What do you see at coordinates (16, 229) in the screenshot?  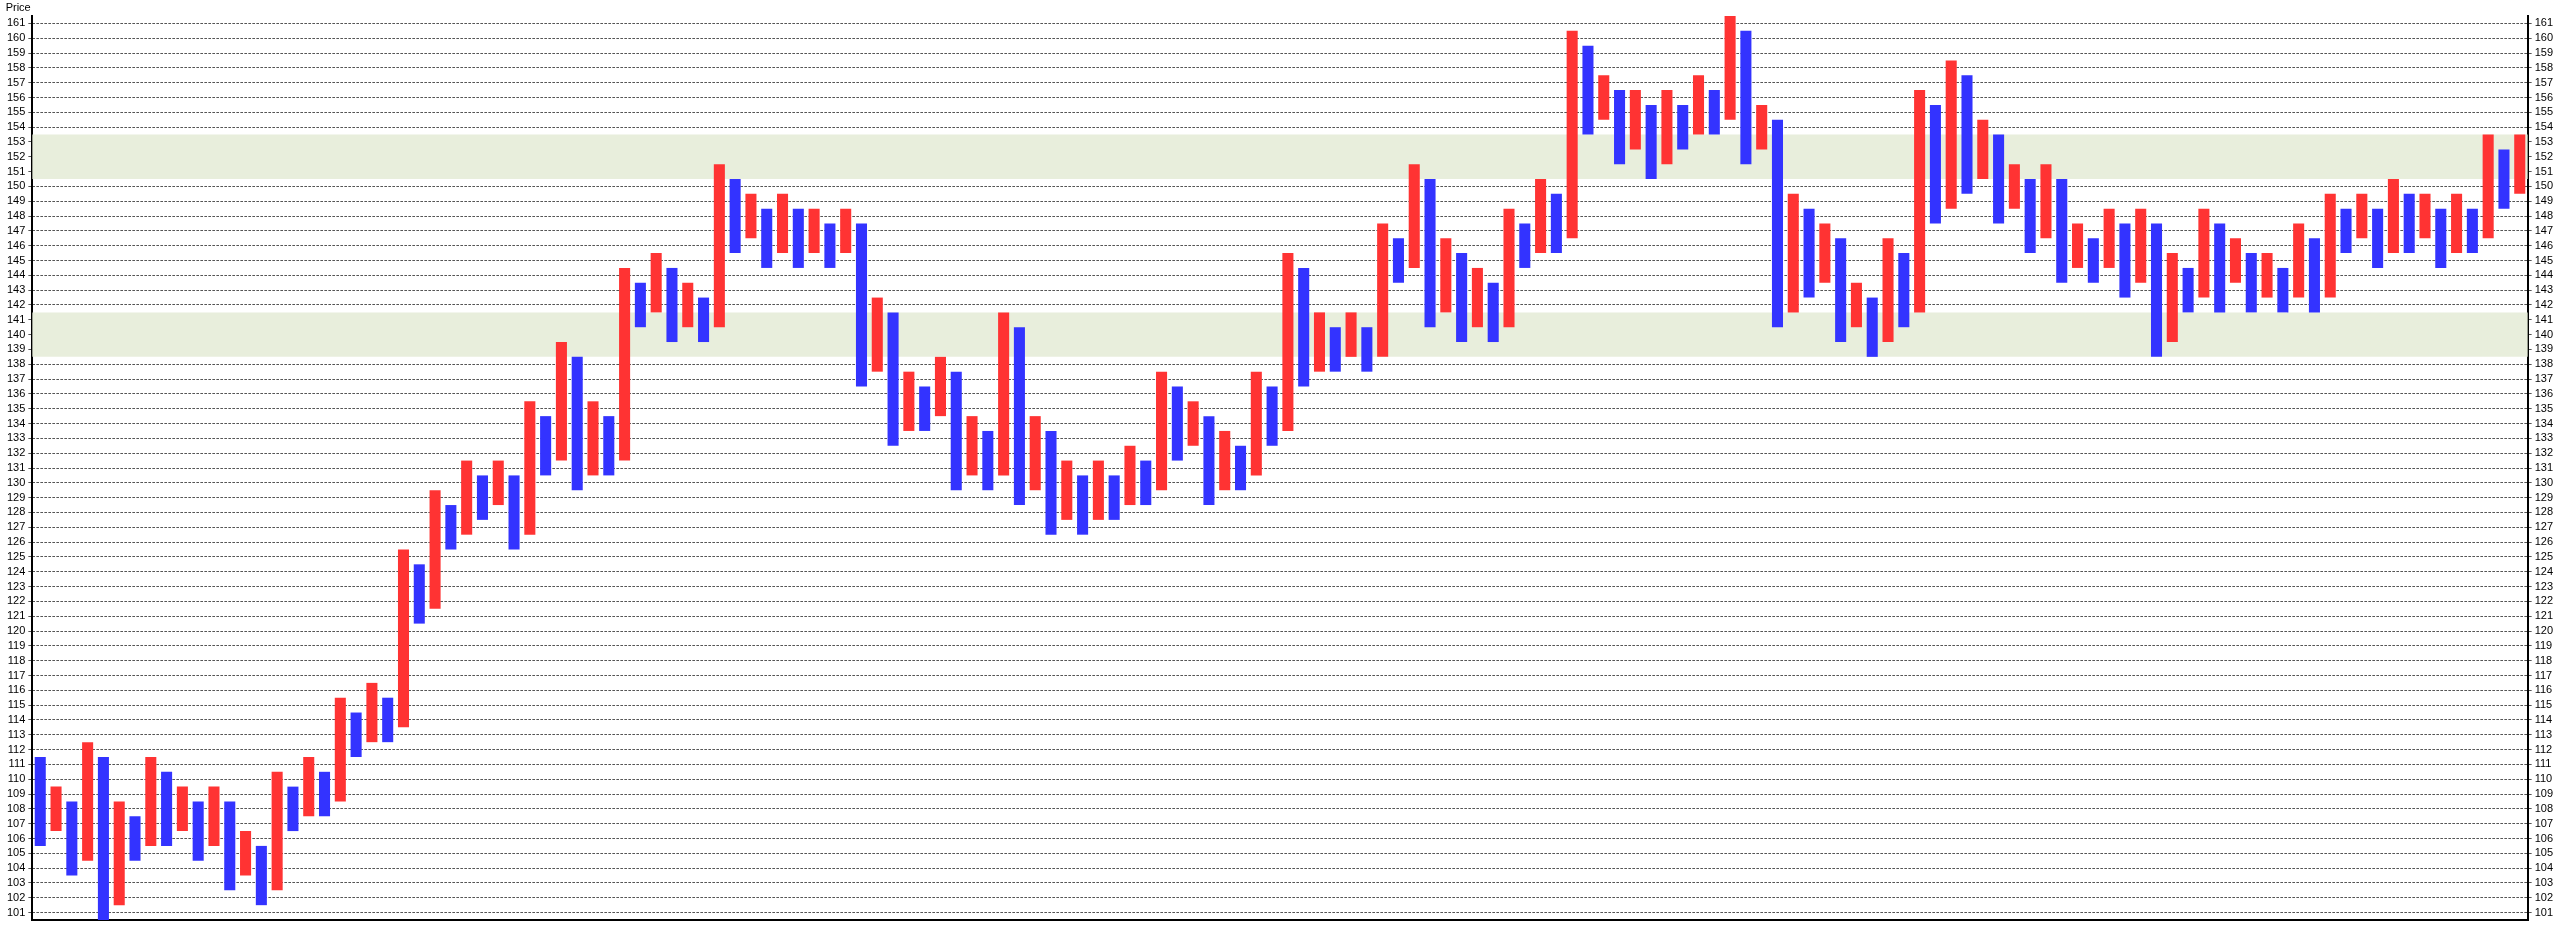 I see `y-tick-label: 147` at bounding box center [16, 229].